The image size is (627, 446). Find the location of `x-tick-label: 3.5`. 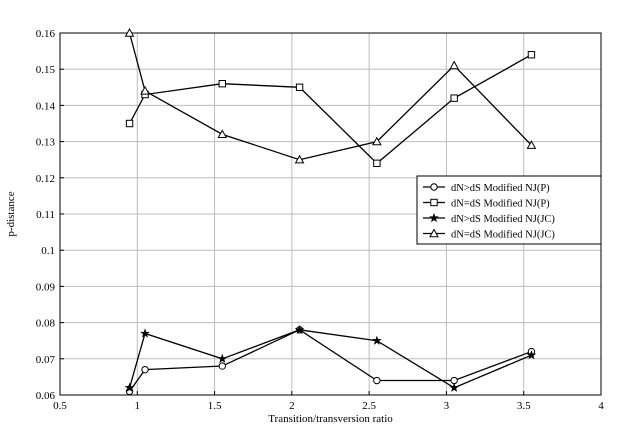

x-tick-label: 3.5 is located at coordinates (524, 406).